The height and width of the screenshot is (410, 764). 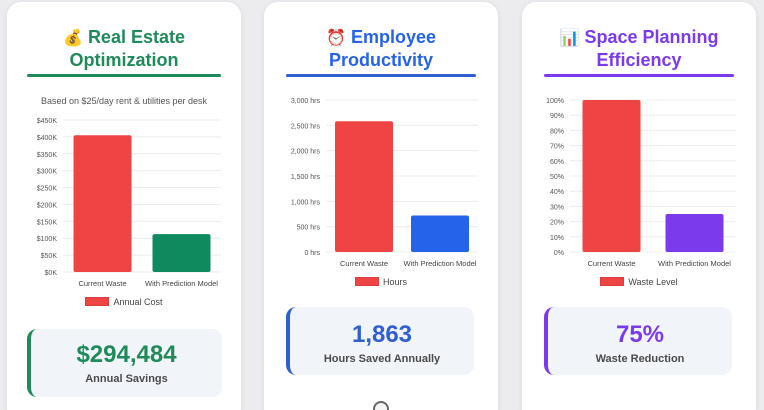 What do you see at coordinates (47, 205) in the screenshot?
I see `y-tick-label: $200K` at bounding box center [47, 205].